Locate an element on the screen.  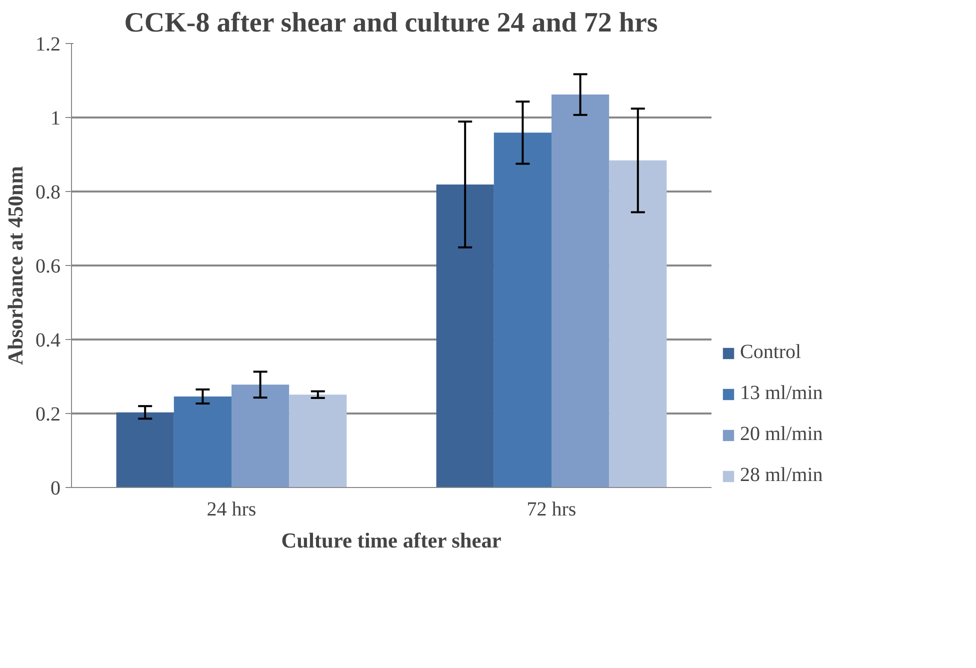
chart-title: CCK-8 after shear and culture 24 and 72 hrs is located at coordinates (391, 23).